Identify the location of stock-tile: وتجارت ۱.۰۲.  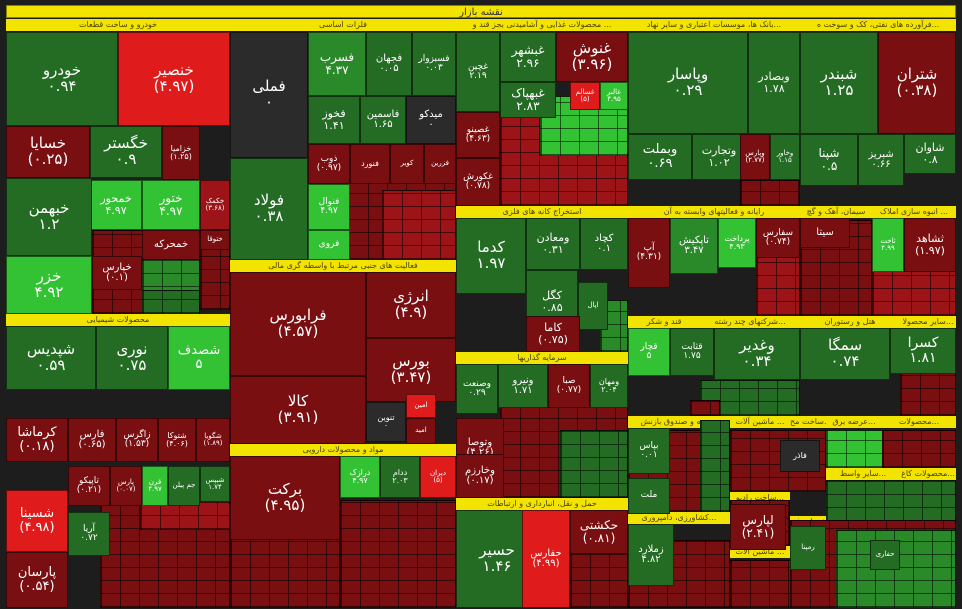
(719, 157).